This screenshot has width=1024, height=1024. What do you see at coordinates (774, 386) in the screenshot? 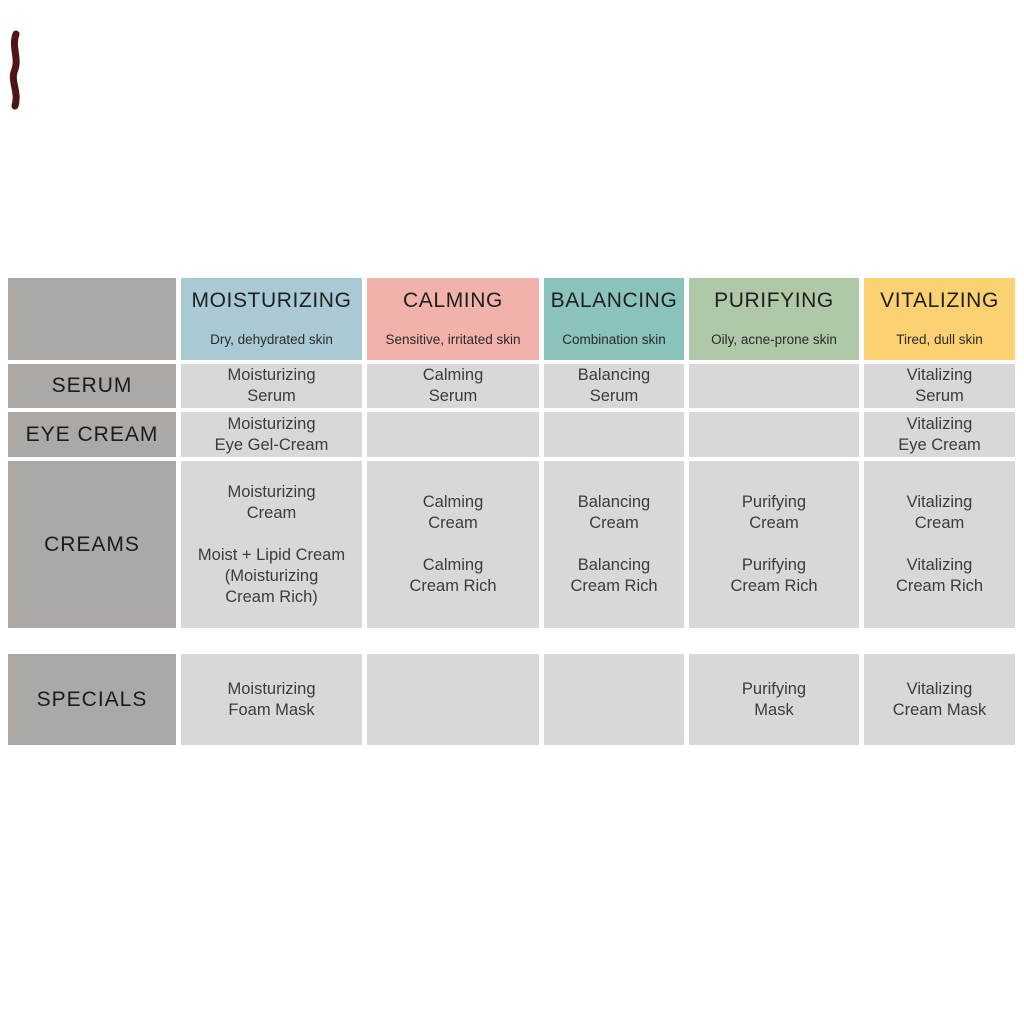
I see `cell-serum-purifying` at bounding box center [774, 386].